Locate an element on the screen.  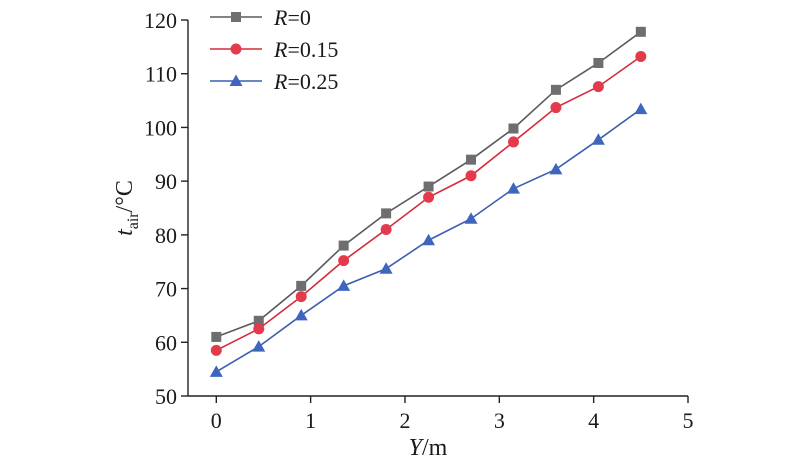
x-tick-label: 4 is located at coordinates (593, 420).